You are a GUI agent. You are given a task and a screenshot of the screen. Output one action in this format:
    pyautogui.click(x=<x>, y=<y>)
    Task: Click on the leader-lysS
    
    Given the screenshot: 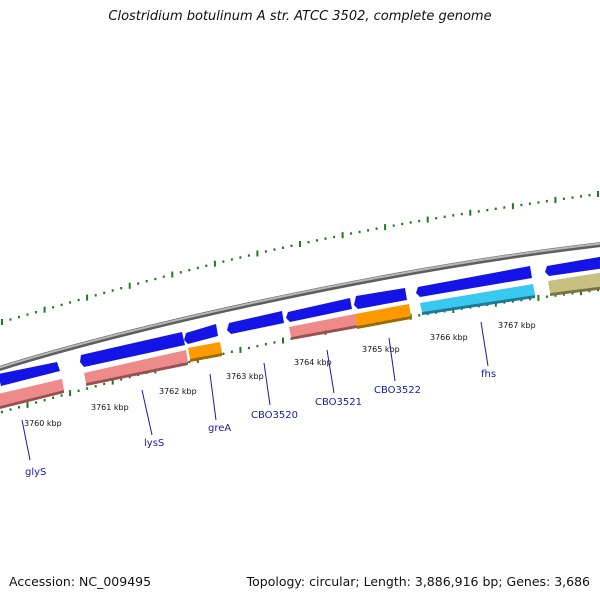 What is the action you would take?
    pyautogui.click(x=147, y=412)
    